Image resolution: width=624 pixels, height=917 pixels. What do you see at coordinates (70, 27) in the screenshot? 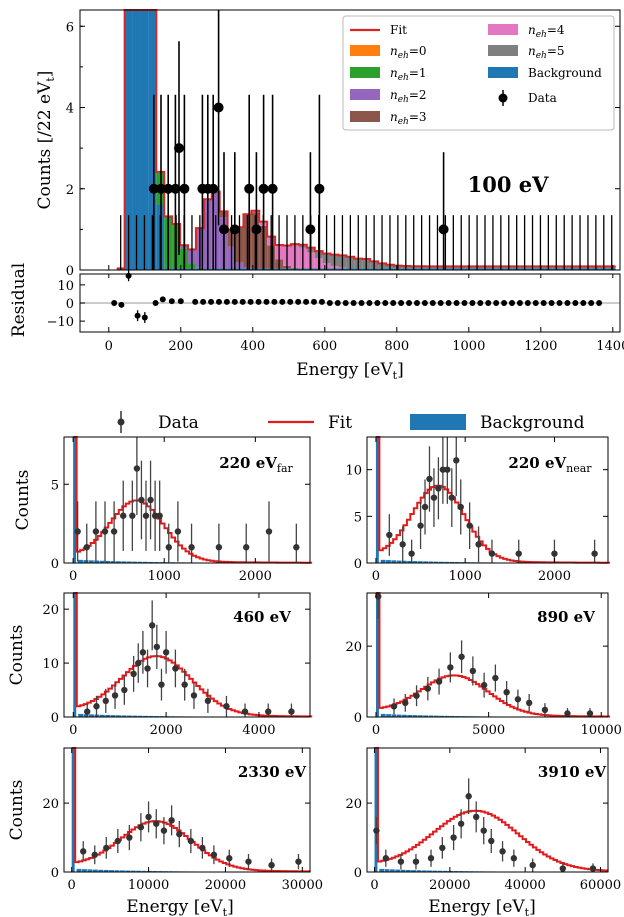
I see `y-tick-label: 6` at bounding box center [70, 27].